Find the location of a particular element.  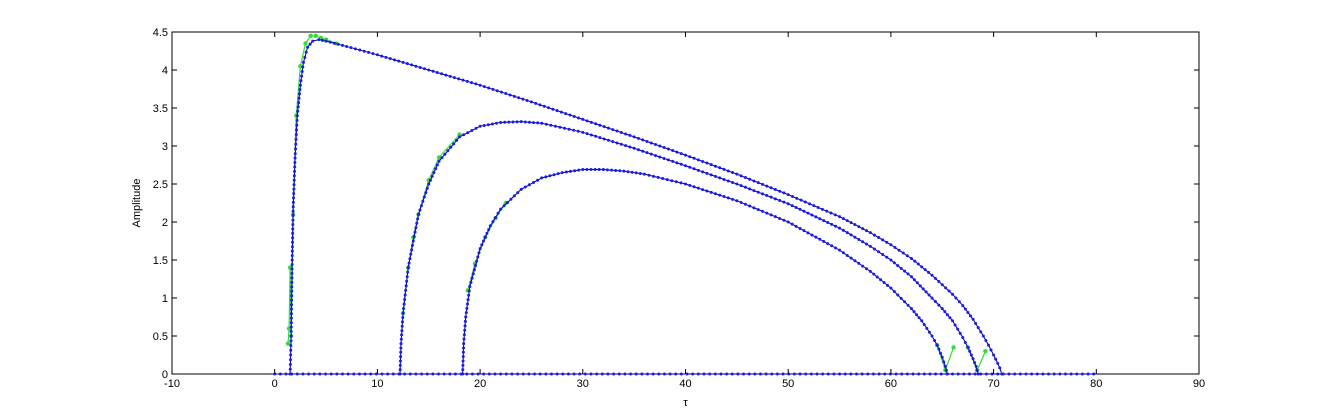

x-tick-label: 40 is located at coordinates (685, 384).